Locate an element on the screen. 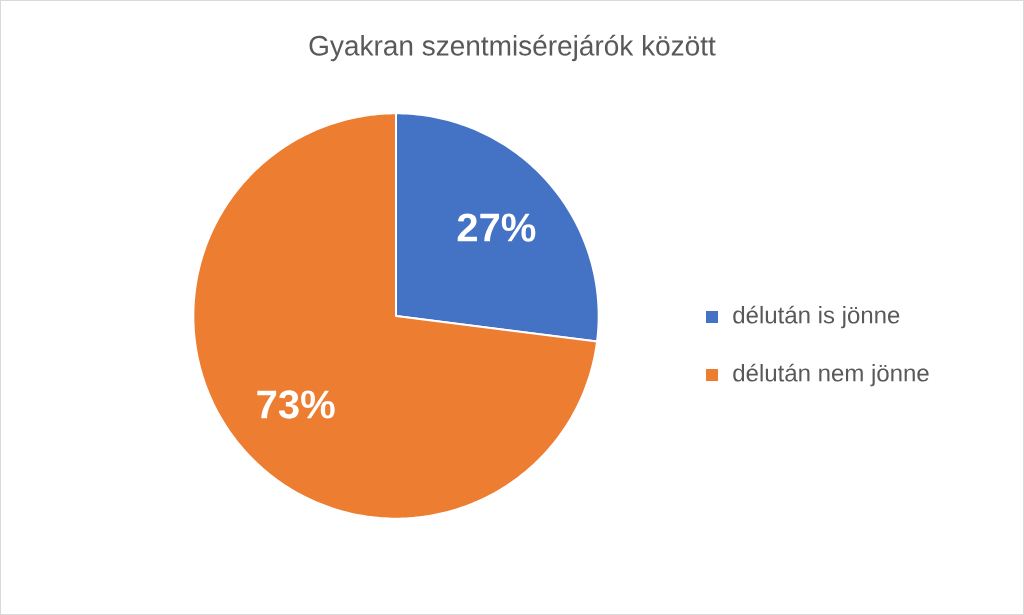 This screenshot has width=1024, height=615. chart-title: Gyakran szentmisérejárók között is located at coordinates (512, 48).